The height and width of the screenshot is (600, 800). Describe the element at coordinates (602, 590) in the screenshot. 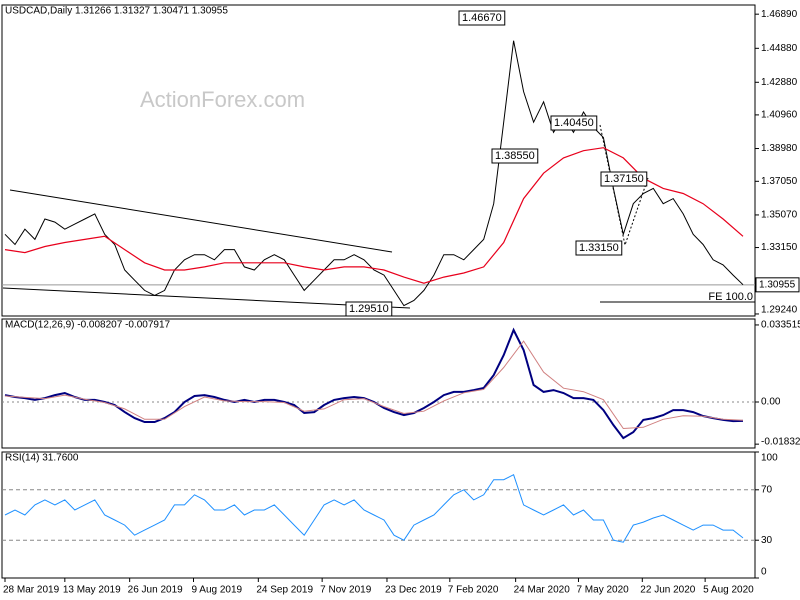

I see `x-tick-label: 7 May 2020` at that location.